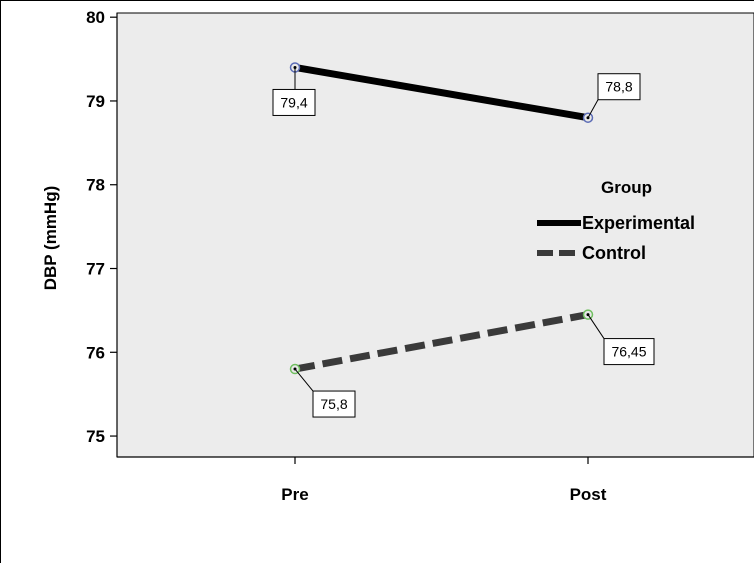  I want to click on x-axis-ticks: Pre Post, so click(444, 480).